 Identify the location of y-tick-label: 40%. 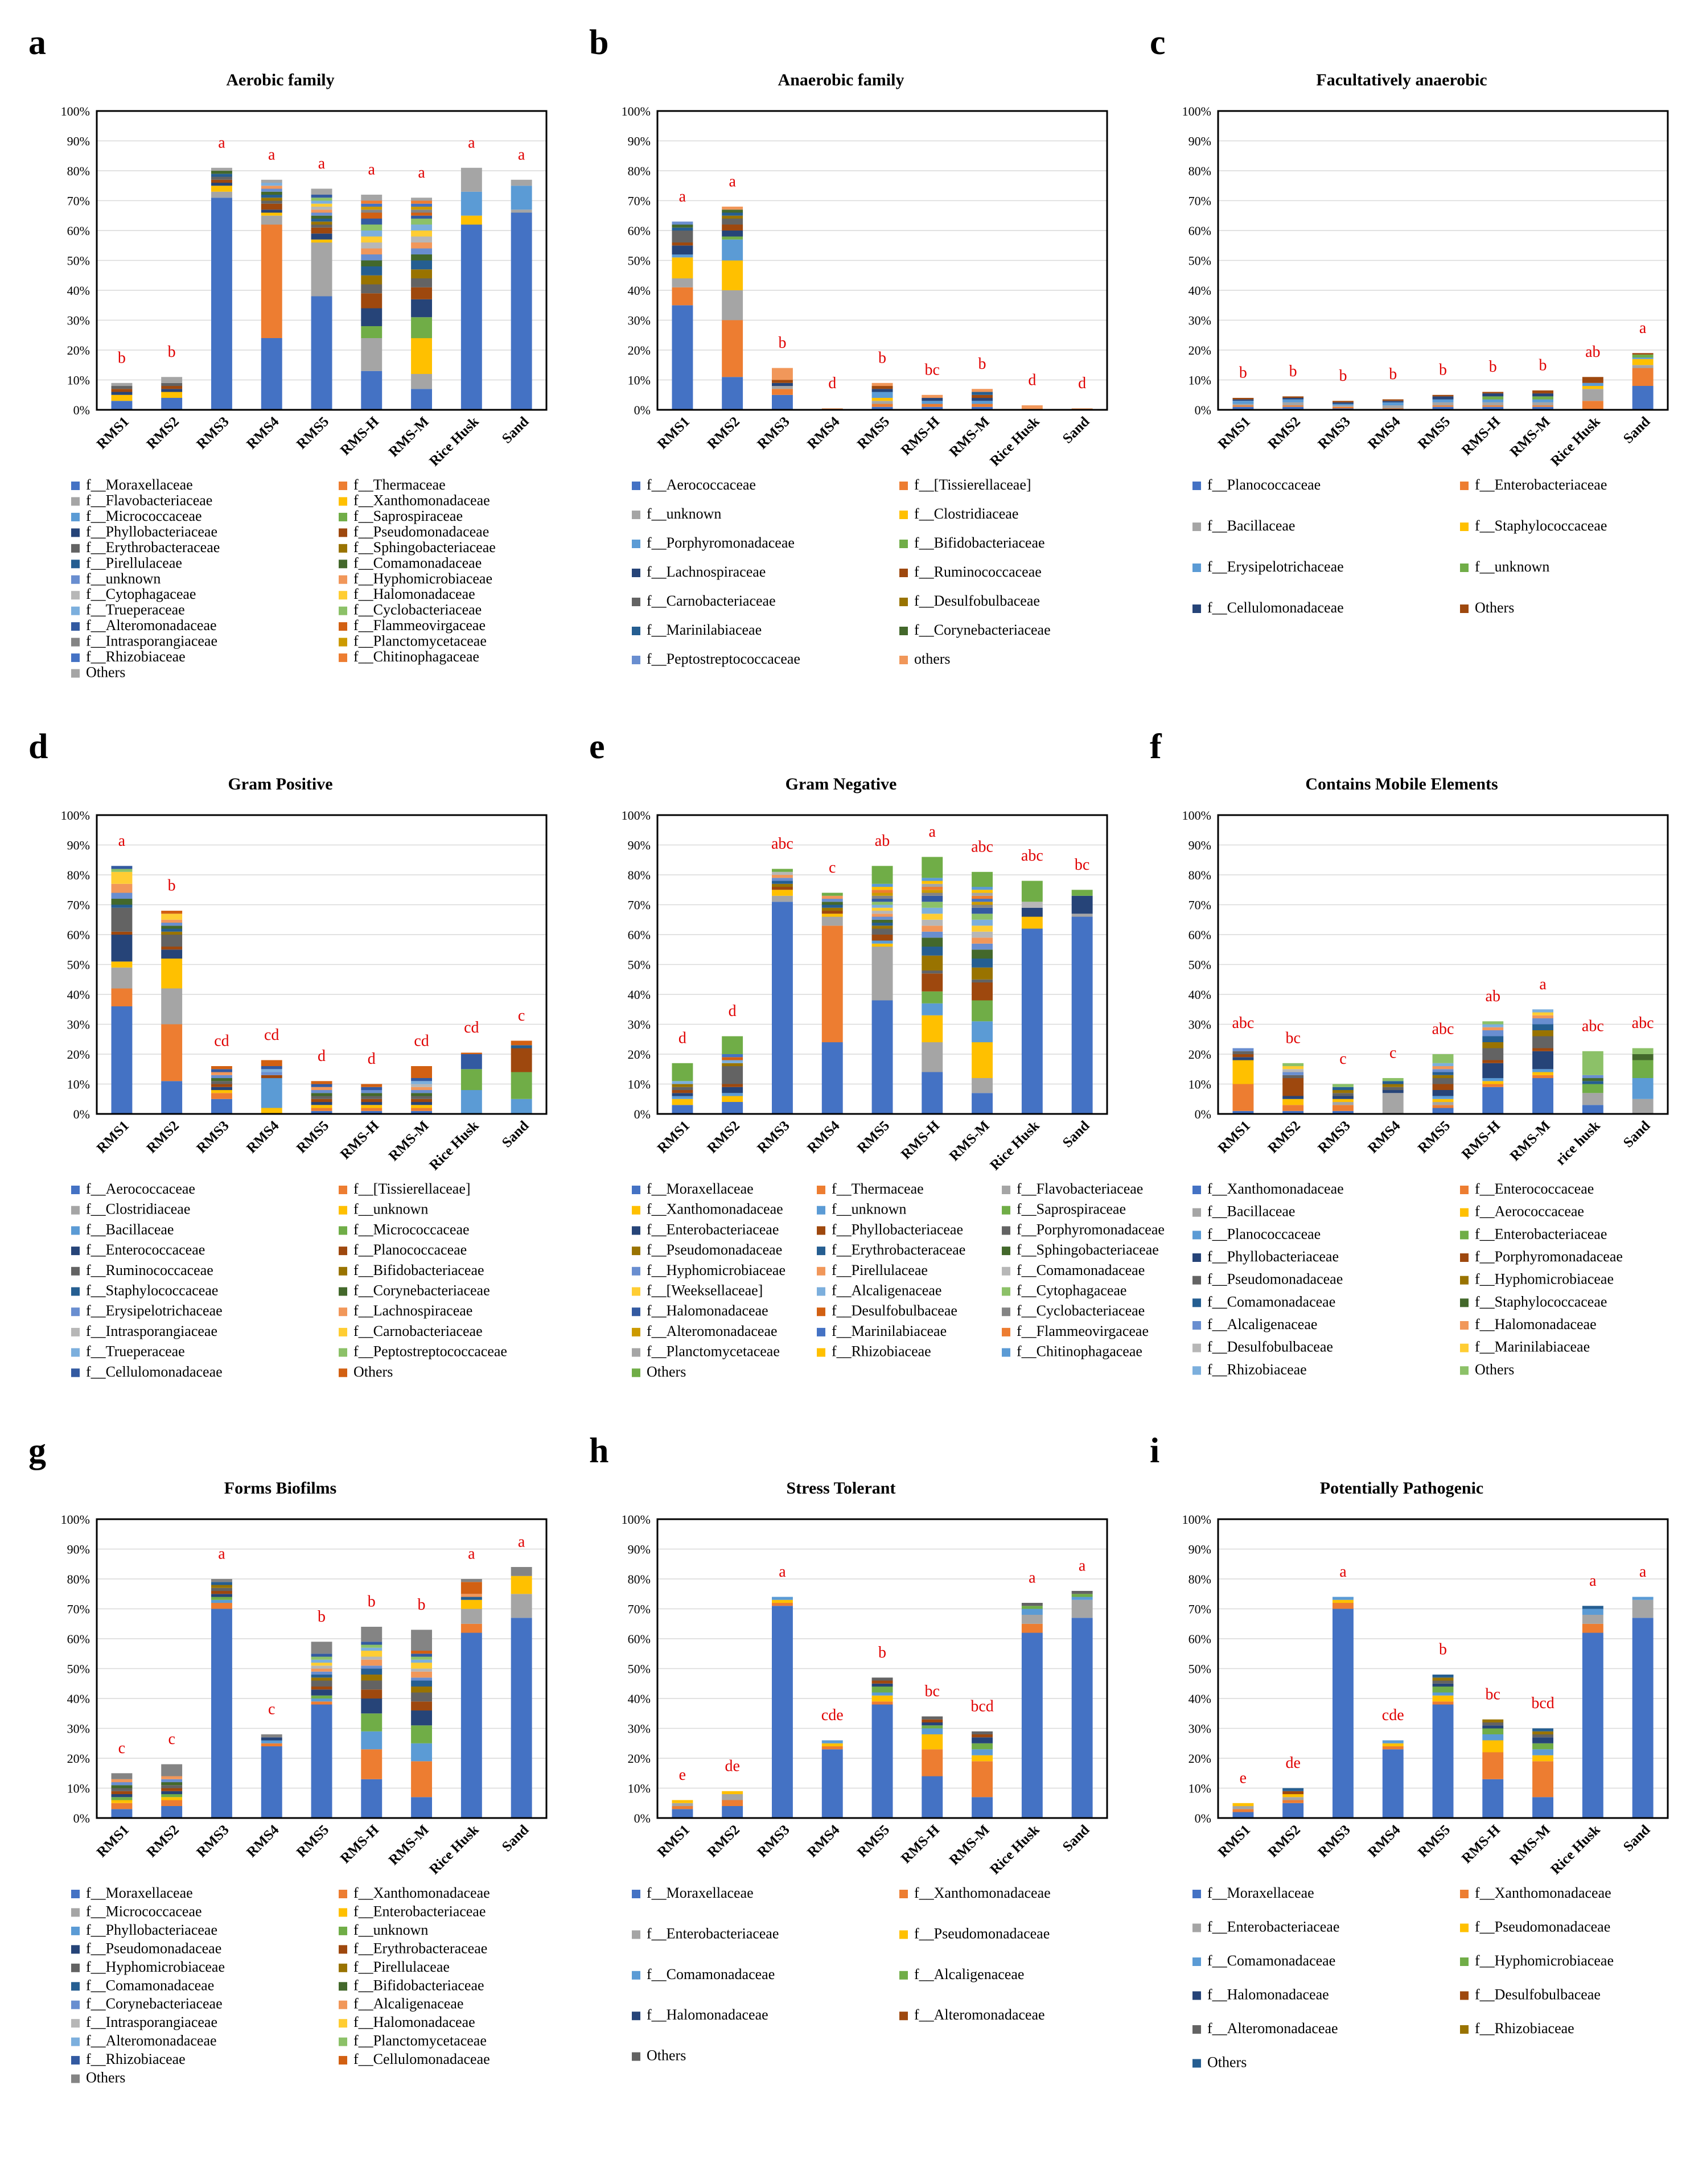
(639, 995).